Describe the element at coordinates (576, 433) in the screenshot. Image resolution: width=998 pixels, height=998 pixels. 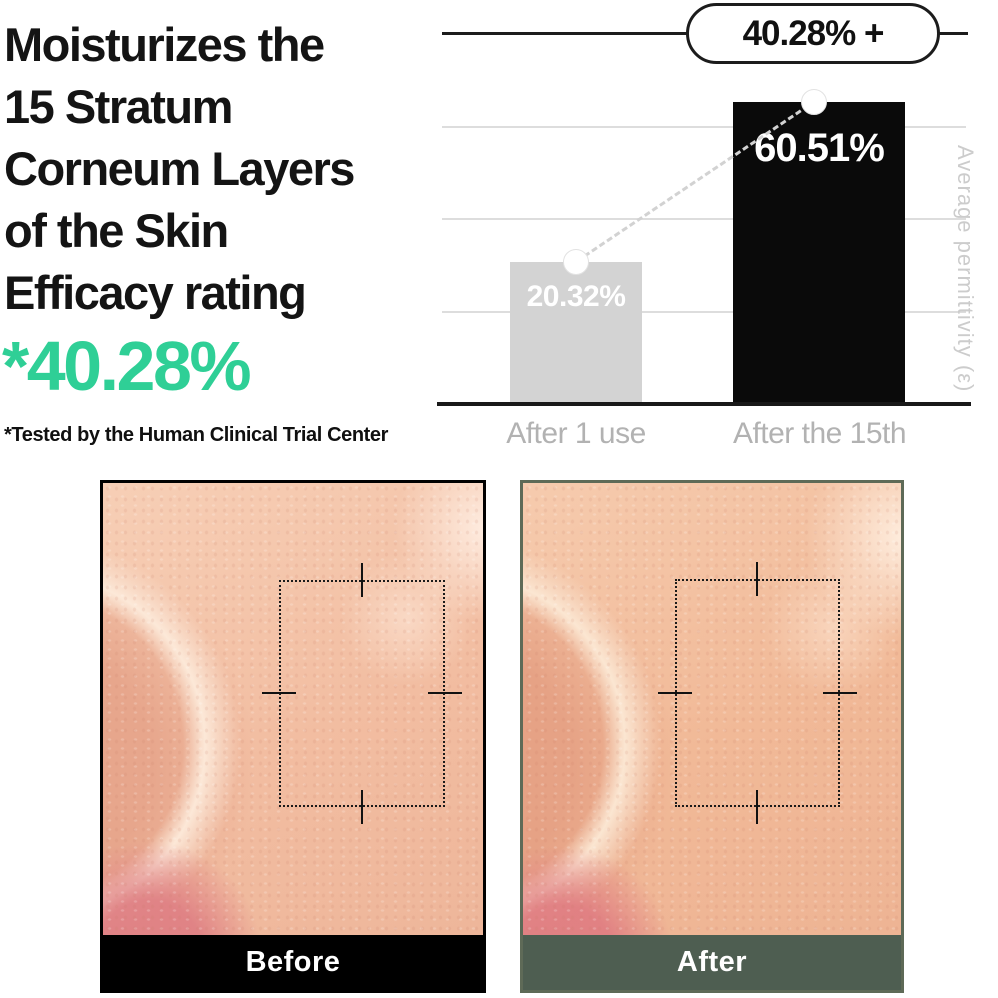
I see `category-label-after-1-use: After 1 use` at that location.